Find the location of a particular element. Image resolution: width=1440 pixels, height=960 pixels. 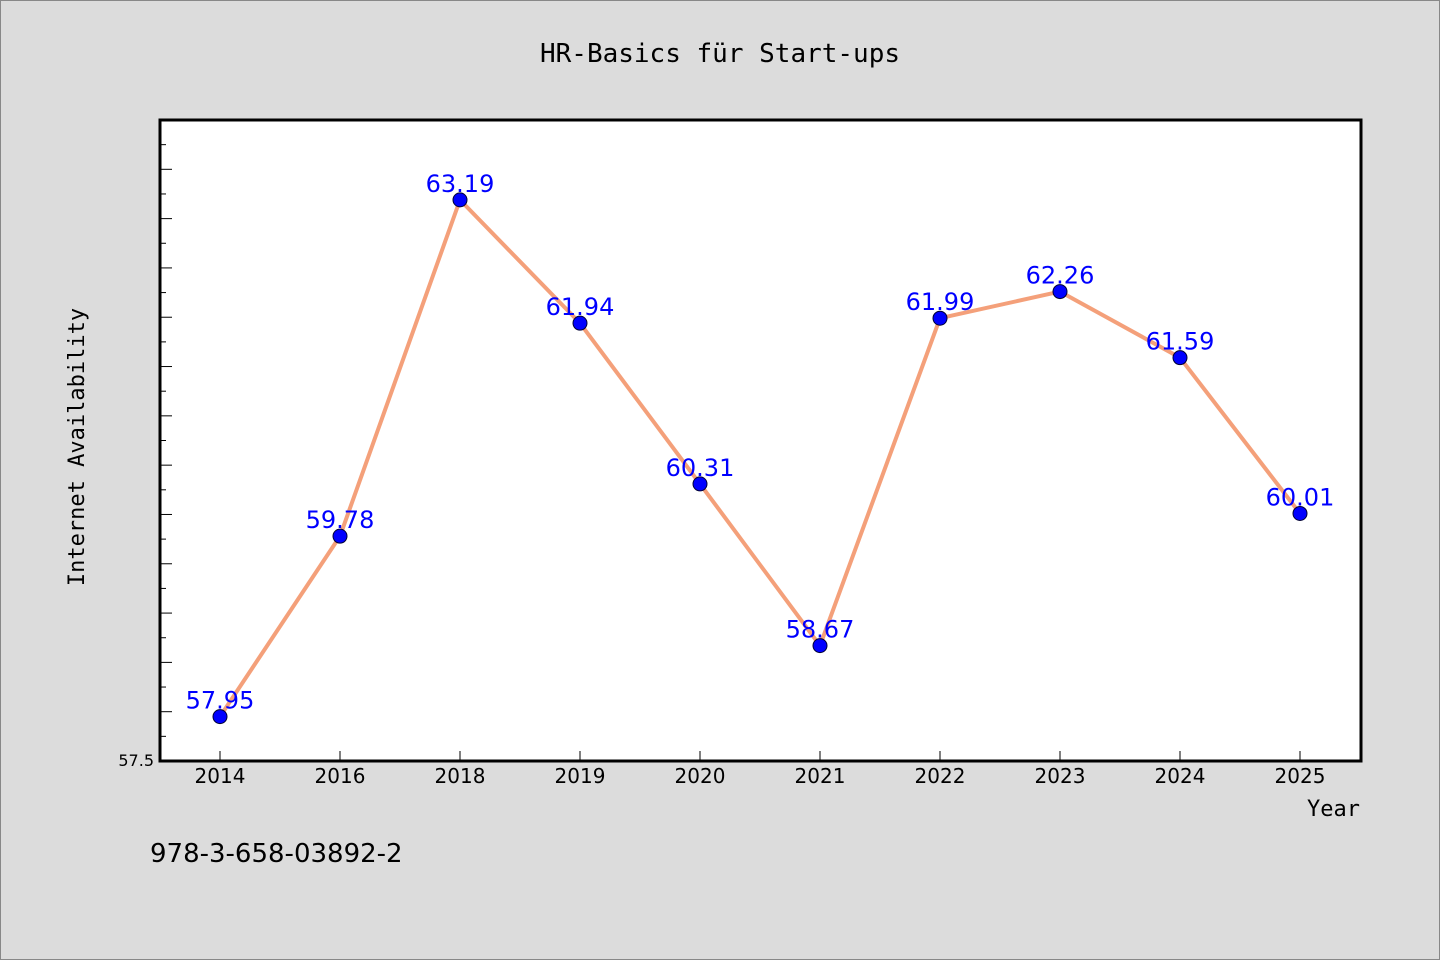

x-tick-label: 2021 is located at coordinates (820, 776).